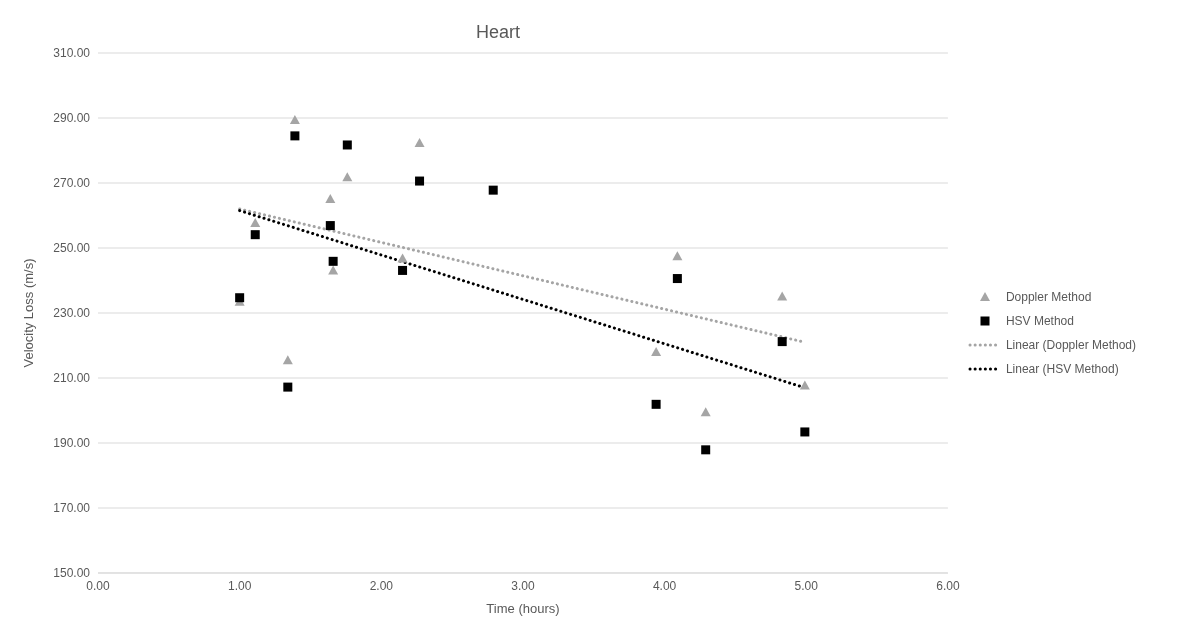 The image size is (1184, 634). I want to click on y-tick-label: 270.00, so click(72, 183).